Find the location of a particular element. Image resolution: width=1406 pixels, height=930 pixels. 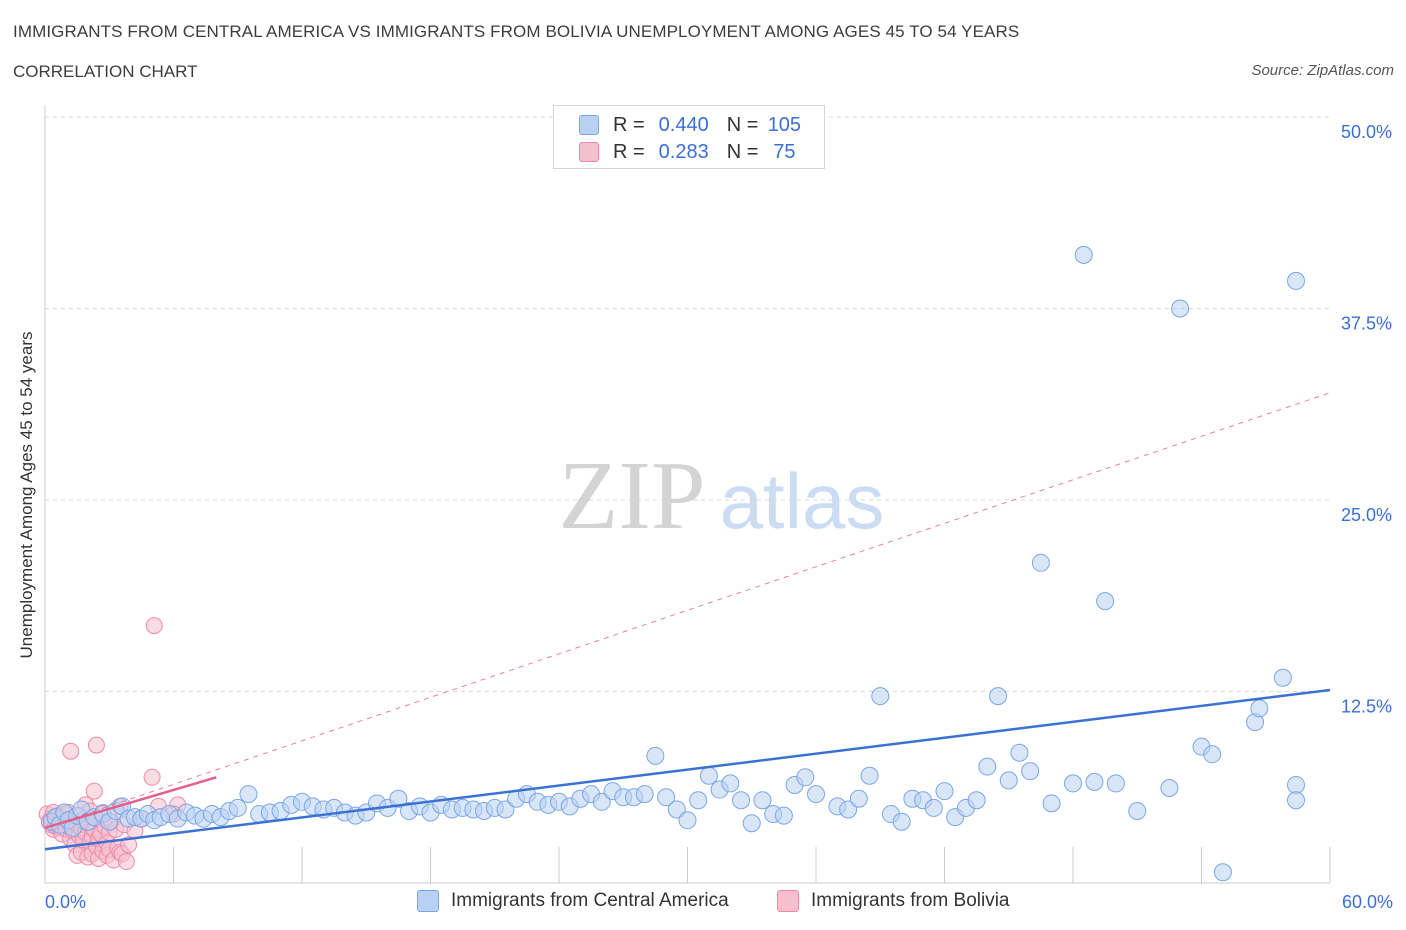

source-label: Source: ZipAtlas.com is located at coordinates (1322, 70).